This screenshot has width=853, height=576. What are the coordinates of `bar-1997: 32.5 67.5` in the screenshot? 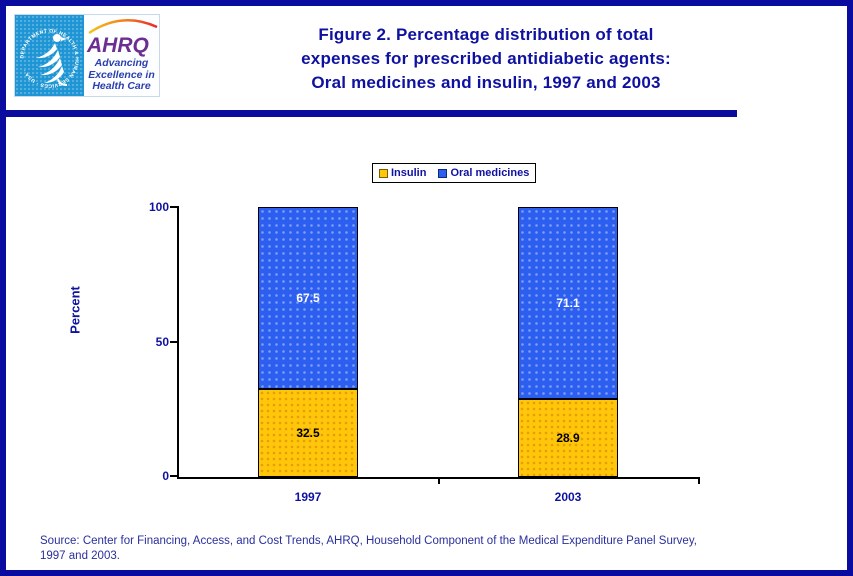 It's located at (308, 342).